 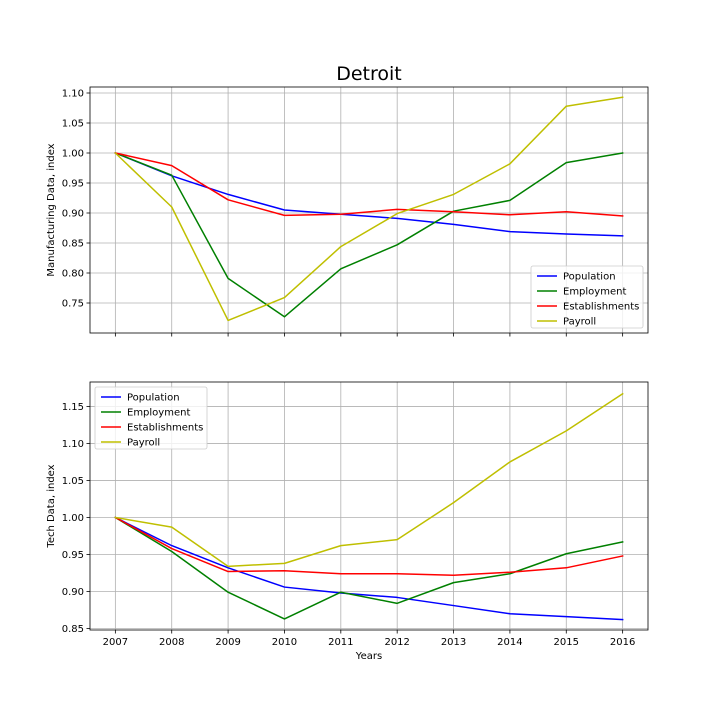 What do you see at coordinates (115, 642) in the screenshot?
I see `x-tick-label: 2007` at bounding box center [115, 642].